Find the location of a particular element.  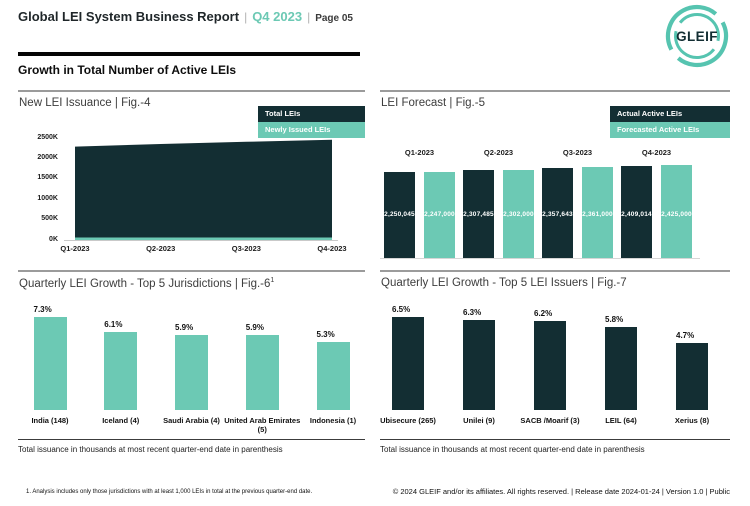

area-newly-issued-leis is located at coordinates (203, 238).